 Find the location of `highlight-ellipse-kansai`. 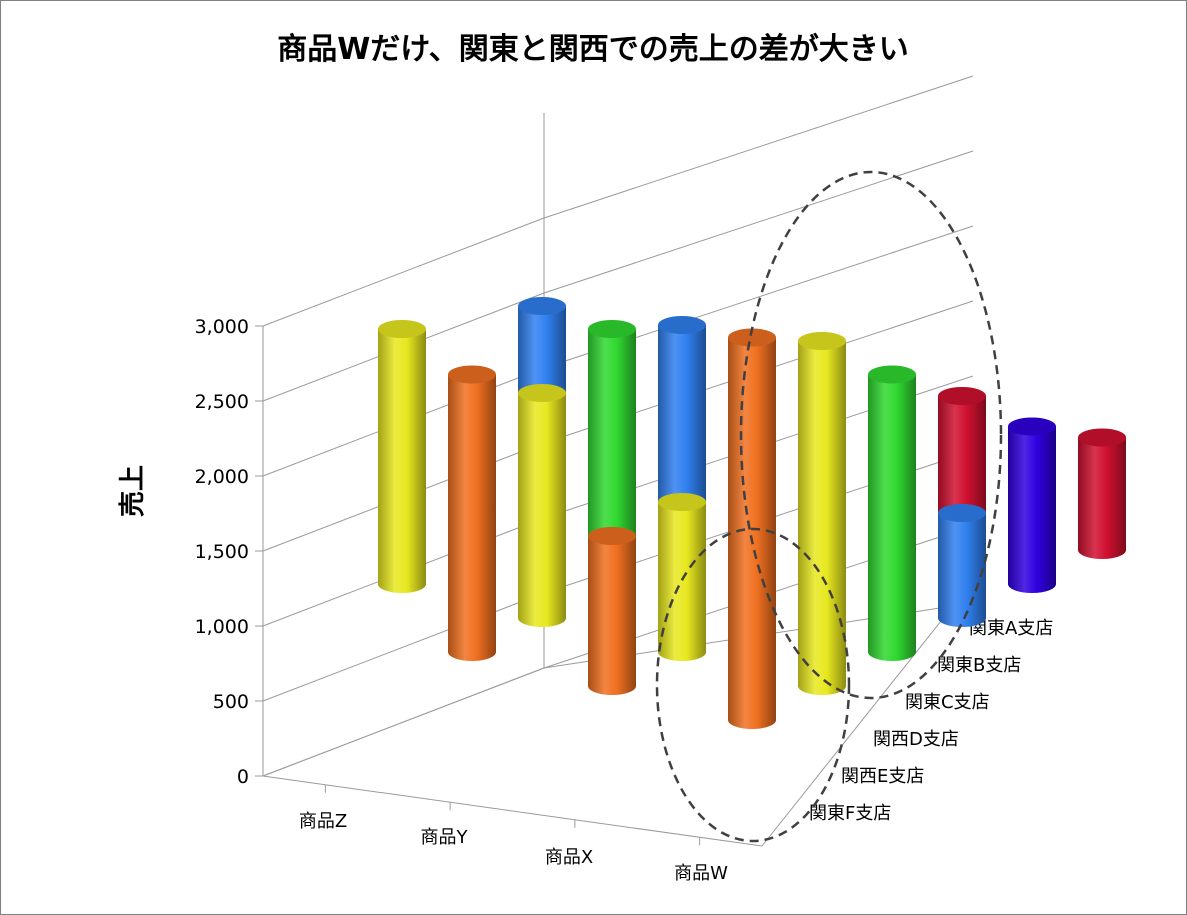

highlight-ellipse-kansai is located at coordinates (753, 685).